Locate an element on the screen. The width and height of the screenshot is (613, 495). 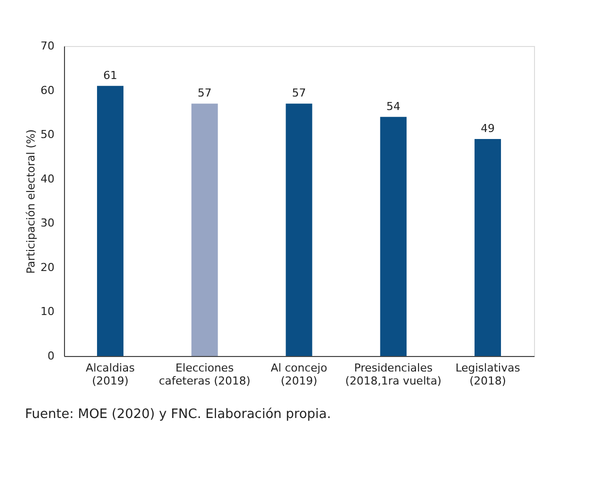
x-tick-label: Elecciones cafeteras (2018) is located at coordinates (204, 375).